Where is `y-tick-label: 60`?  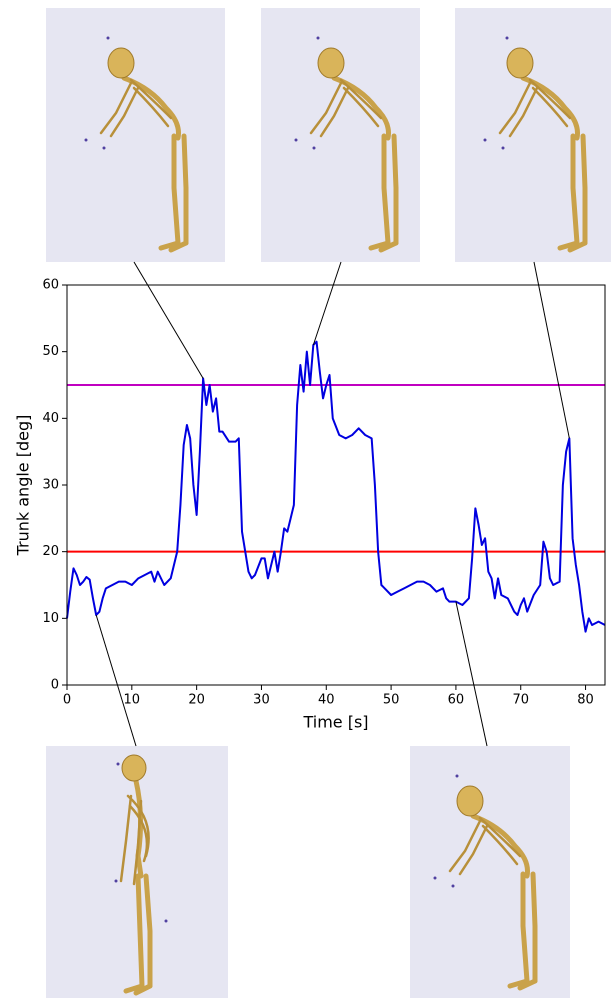
y-tick-label: 60 is located at coordinates (50, 285).